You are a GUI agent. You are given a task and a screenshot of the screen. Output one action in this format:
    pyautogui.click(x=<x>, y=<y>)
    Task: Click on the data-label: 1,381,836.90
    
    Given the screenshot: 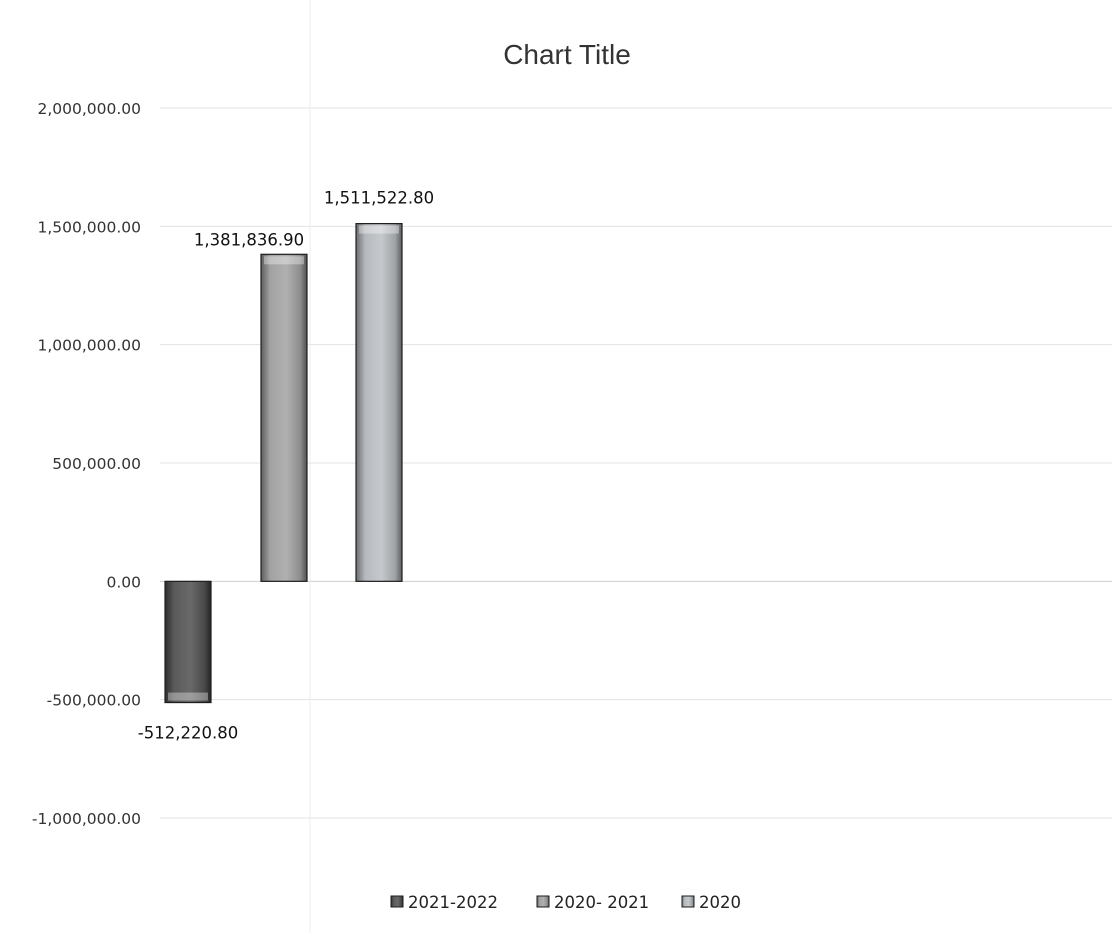 What is the action you would take?
    pyautogui.click(x=249, y=239)
    